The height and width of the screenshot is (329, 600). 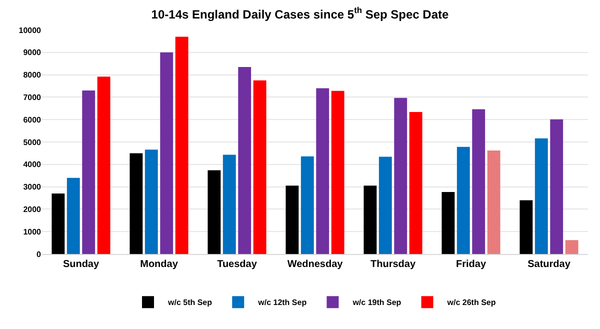 I want to click on y-tick-label: 0, so click(x=39, y=254).